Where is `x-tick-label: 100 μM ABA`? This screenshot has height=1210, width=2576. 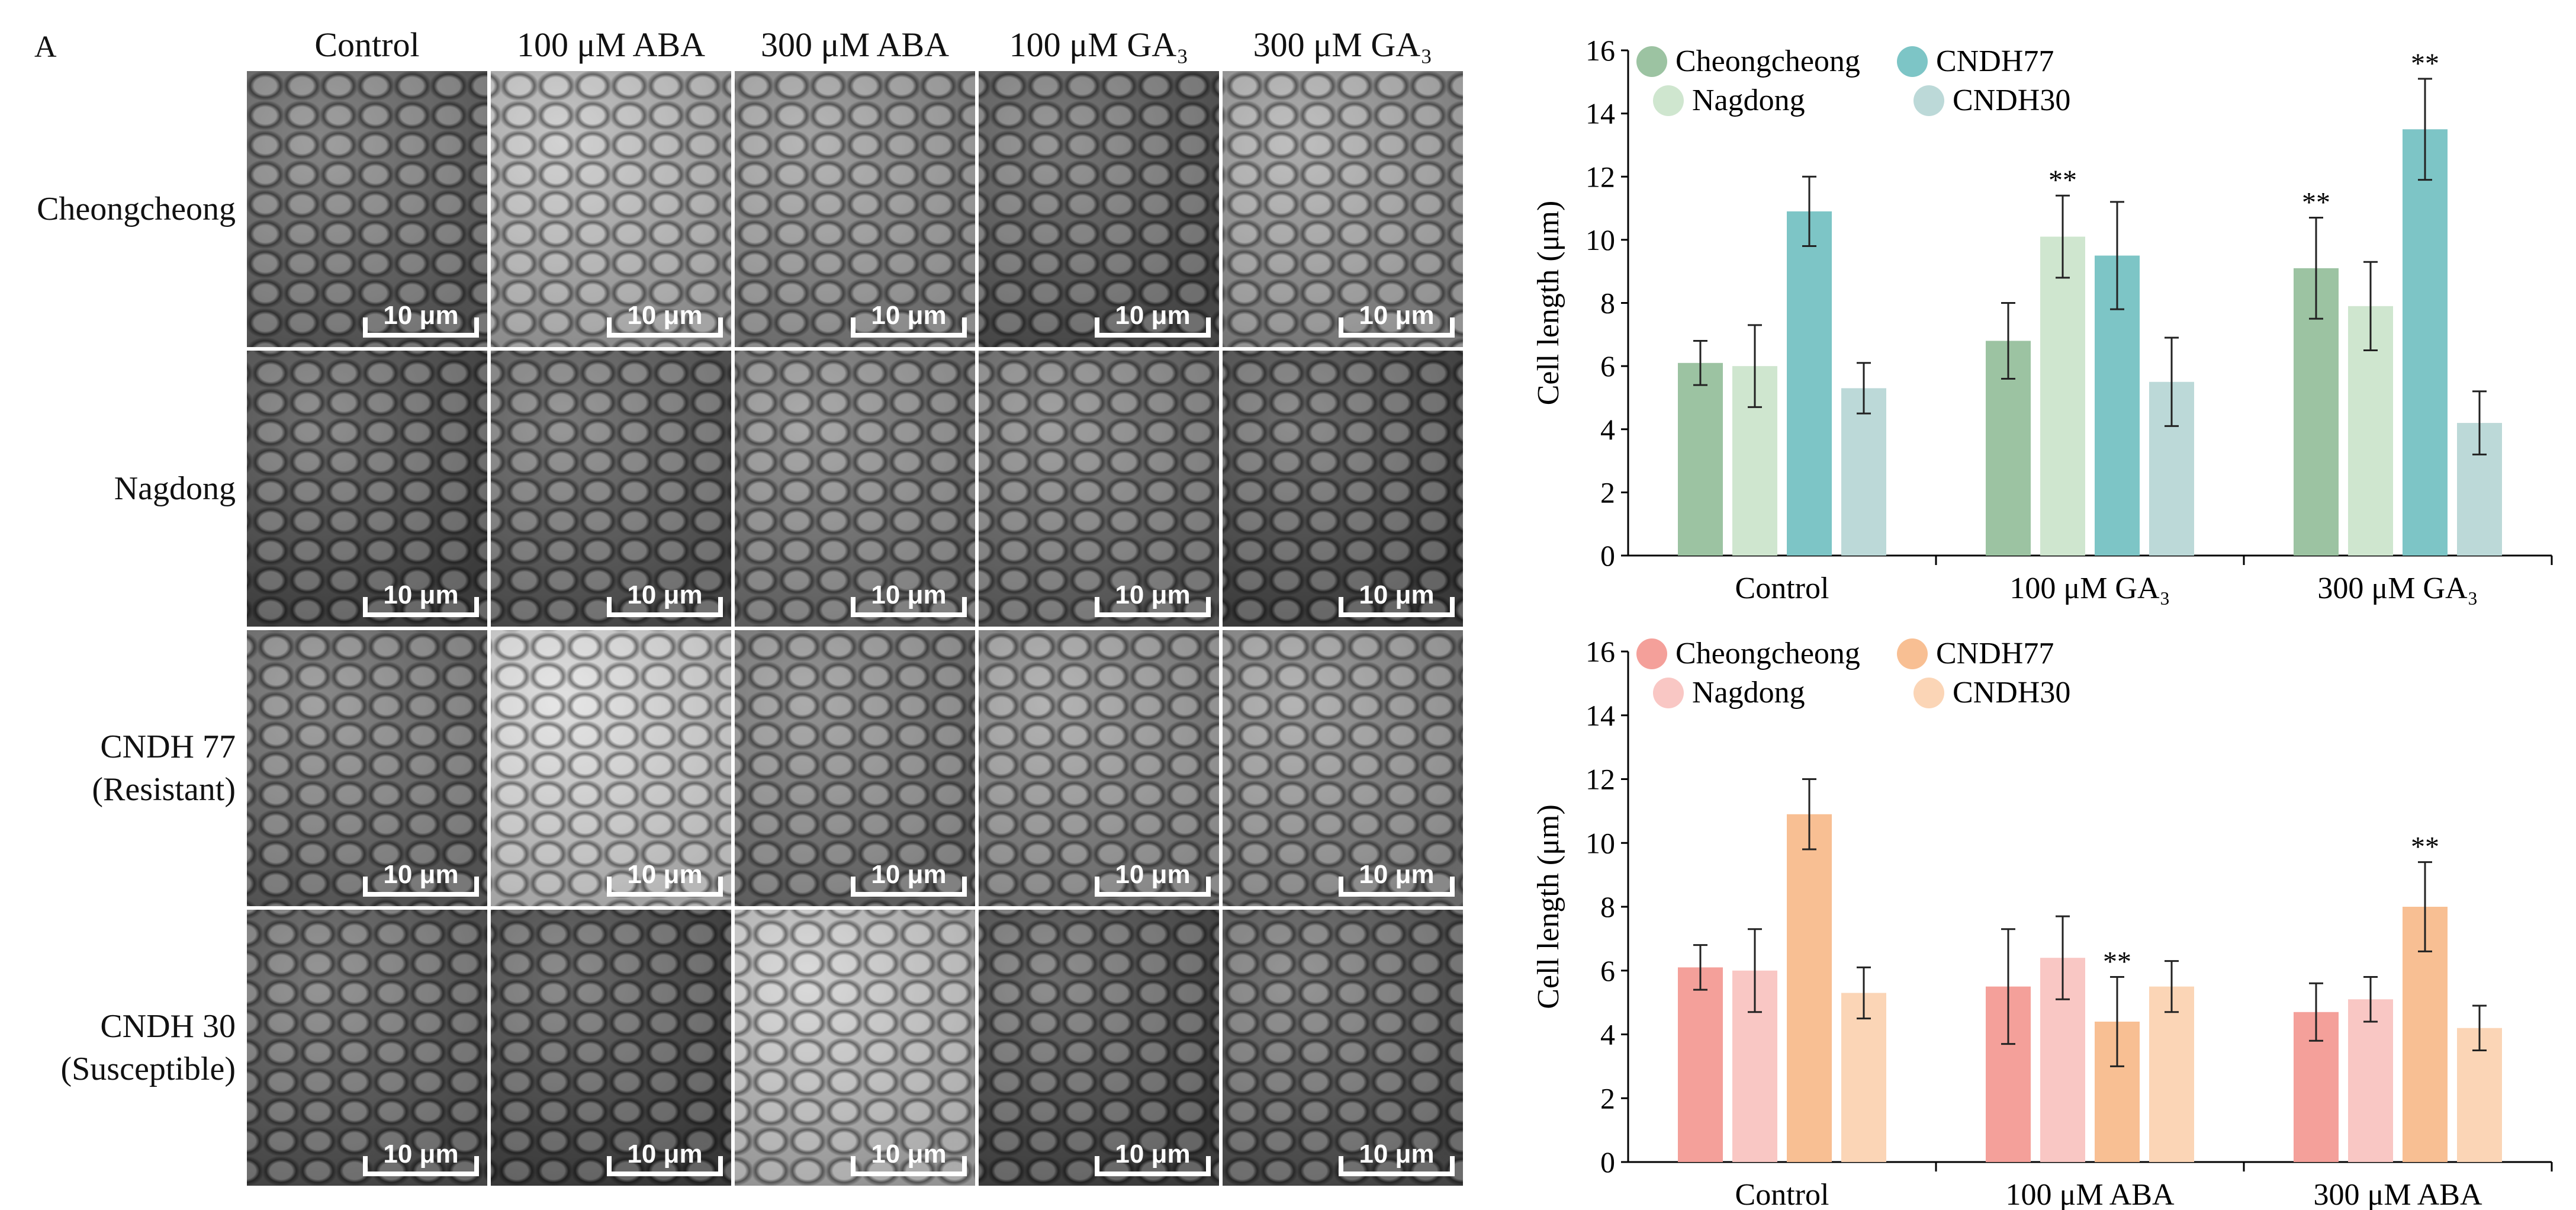 x-tick-label: 100 μM ABA is located at coordinates (2089, 1194).